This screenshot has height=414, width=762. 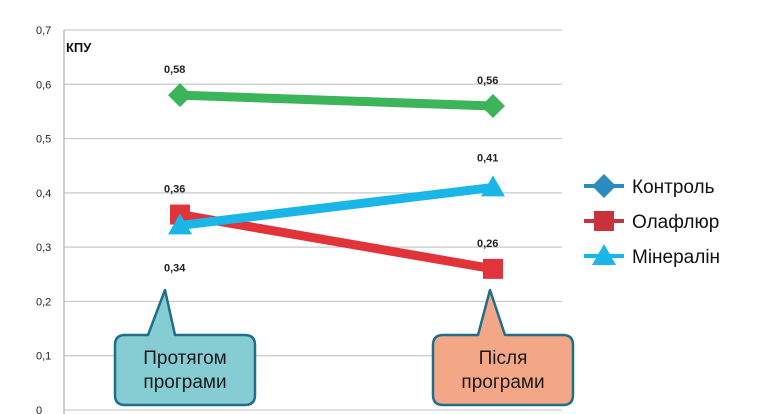 I want to click on legend-label: Олафлюр, so click(x=675, y=222).